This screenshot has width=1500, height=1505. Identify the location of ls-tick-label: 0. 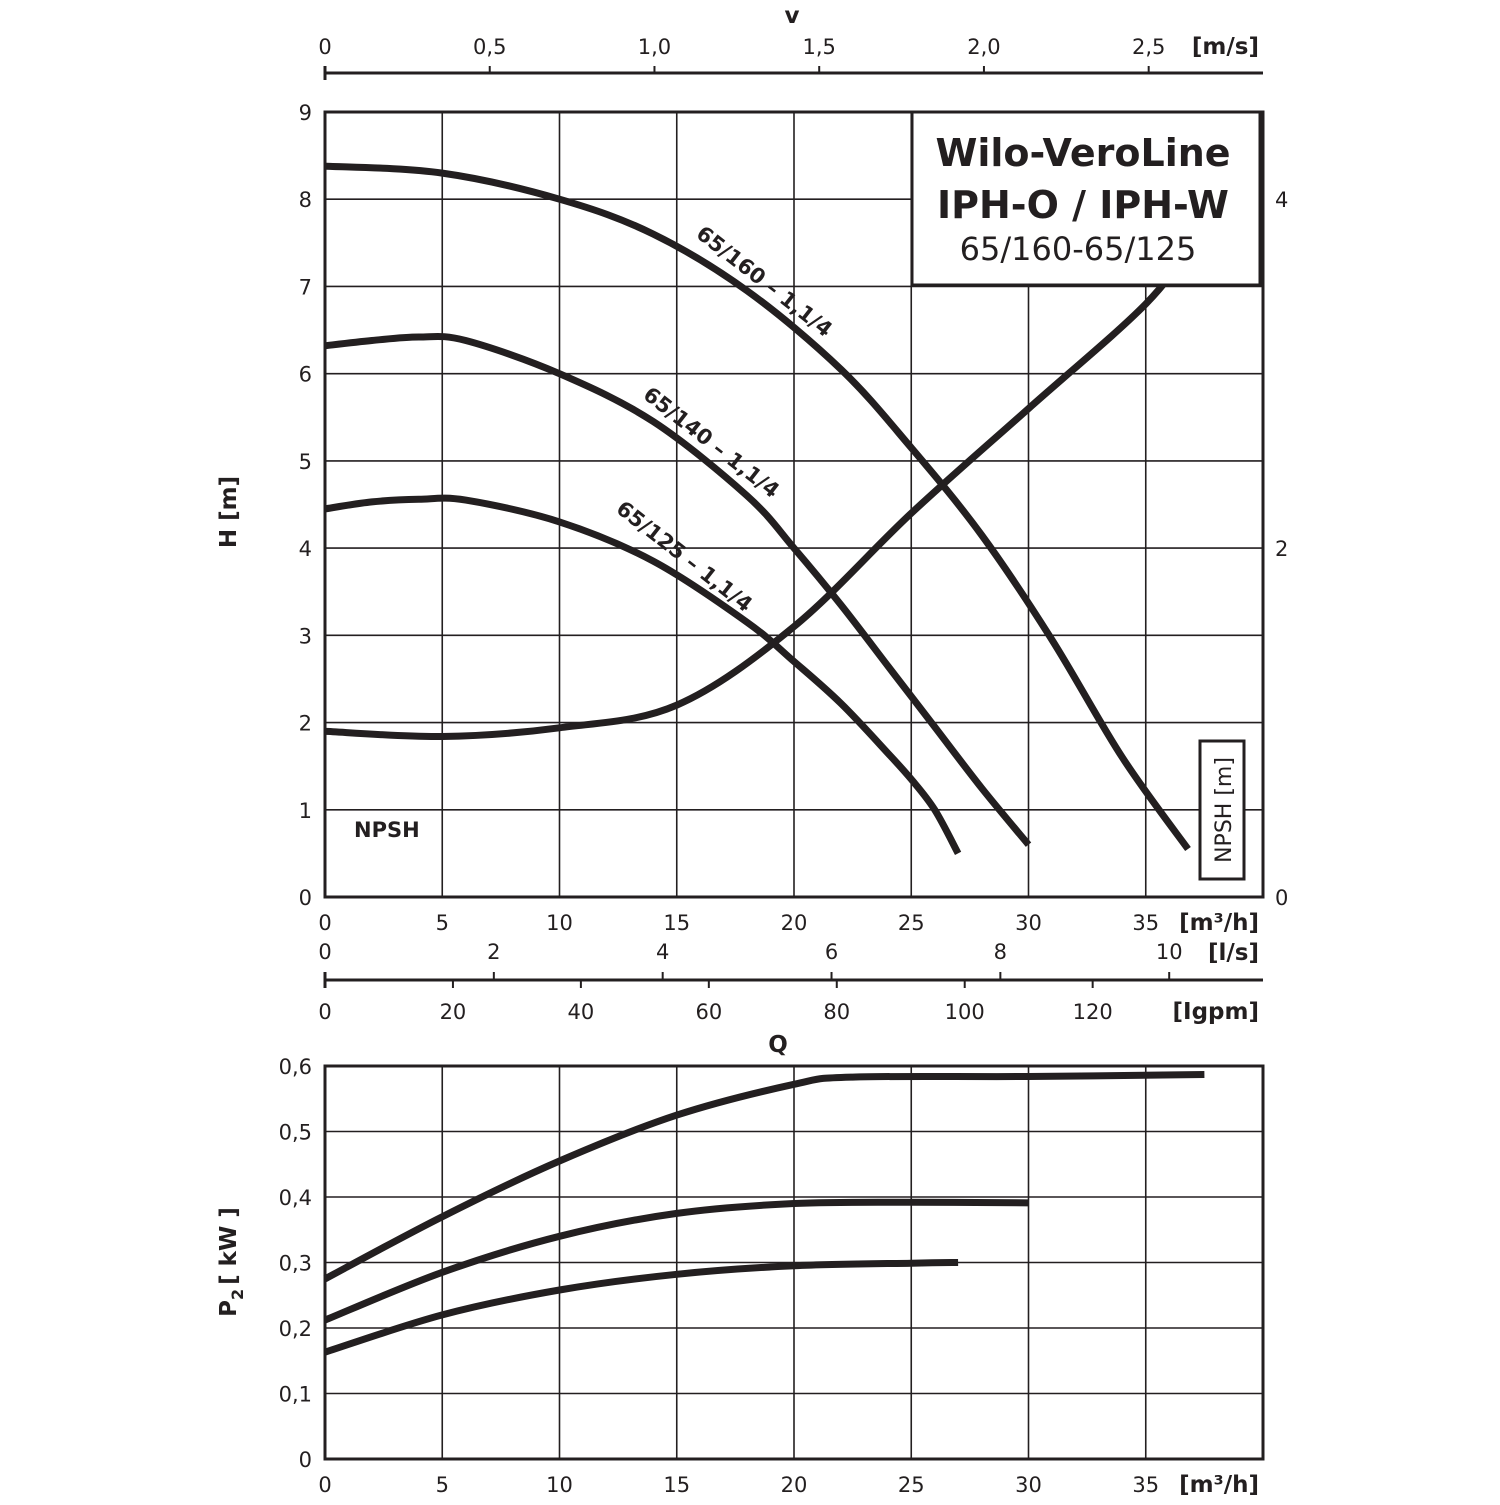
(324, 952).